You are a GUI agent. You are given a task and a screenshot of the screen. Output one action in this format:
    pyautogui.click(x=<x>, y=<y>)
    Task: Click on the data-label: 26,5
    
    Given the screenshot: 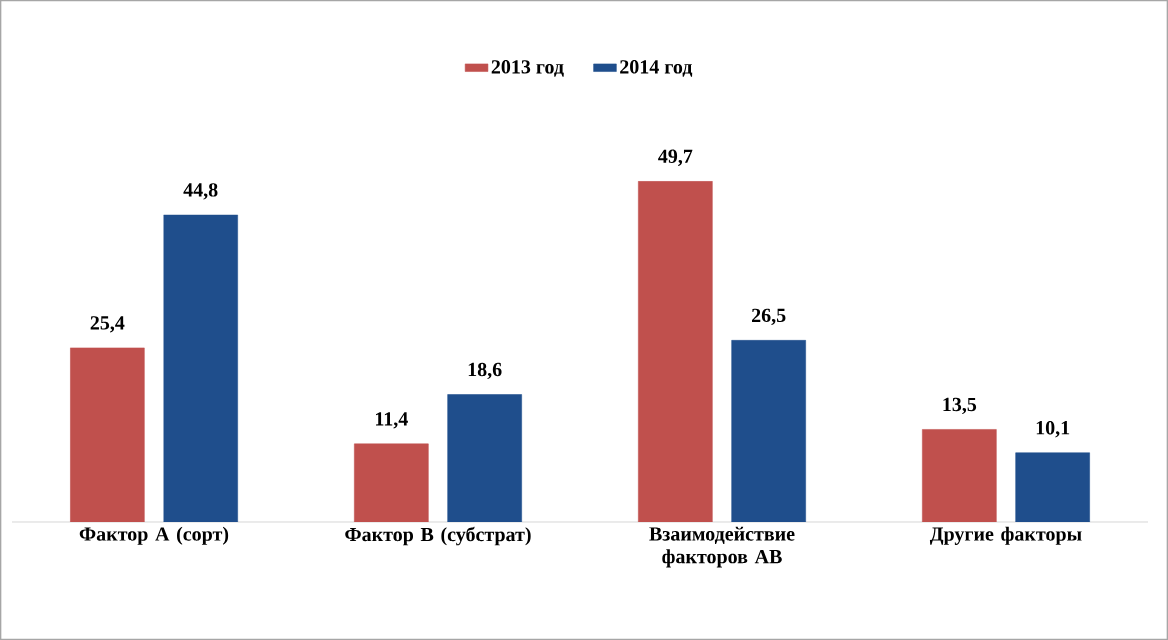 What is the action you would take?
    pyautogui.click(x=769, y=316)
    